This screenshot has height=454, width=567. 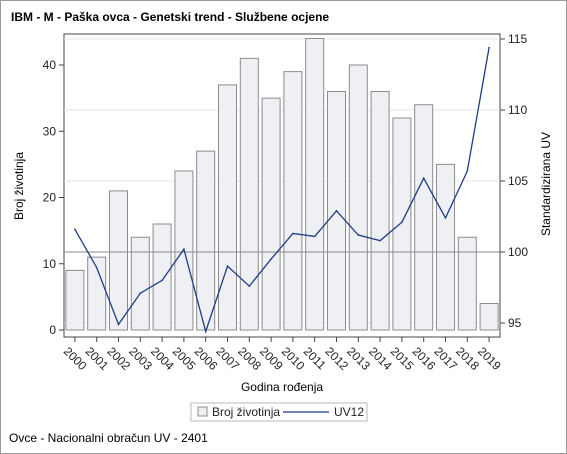 I want to click on x-tick-label-2017: 2017, so click(x=445, y=358).